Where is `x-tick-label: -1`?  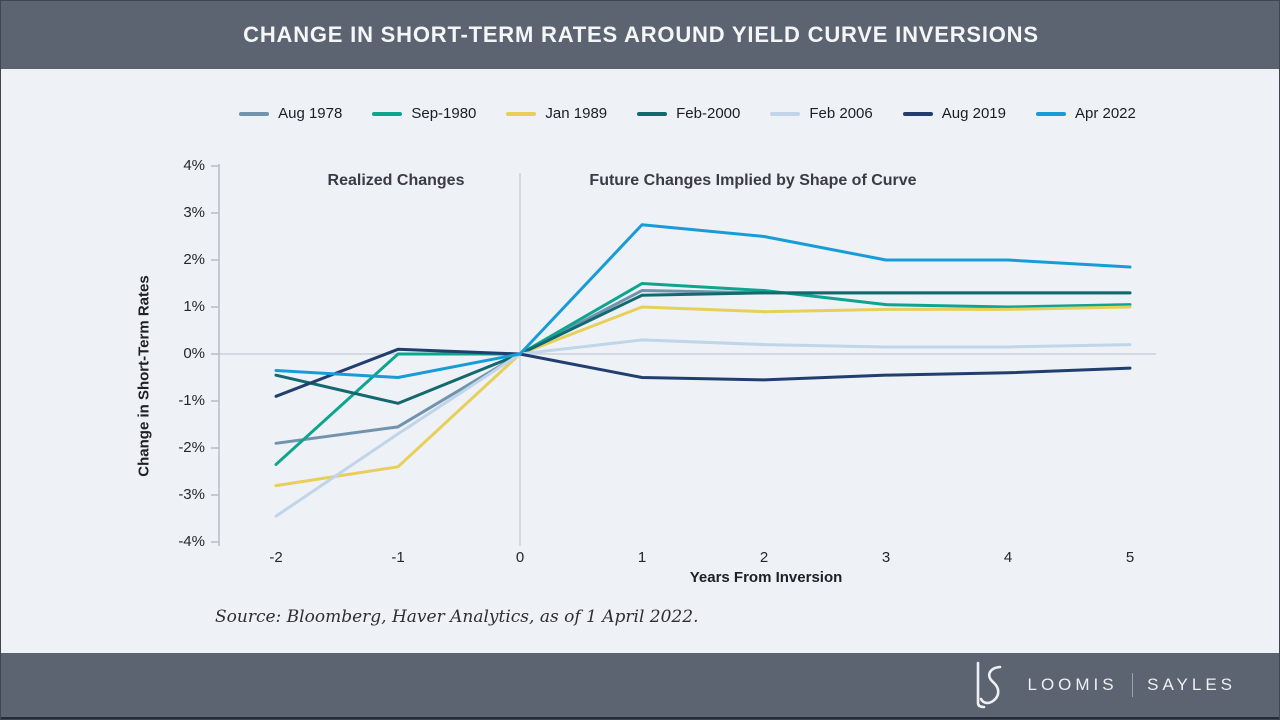
x-tick-label: -1 is located at coordinates (398, 557).